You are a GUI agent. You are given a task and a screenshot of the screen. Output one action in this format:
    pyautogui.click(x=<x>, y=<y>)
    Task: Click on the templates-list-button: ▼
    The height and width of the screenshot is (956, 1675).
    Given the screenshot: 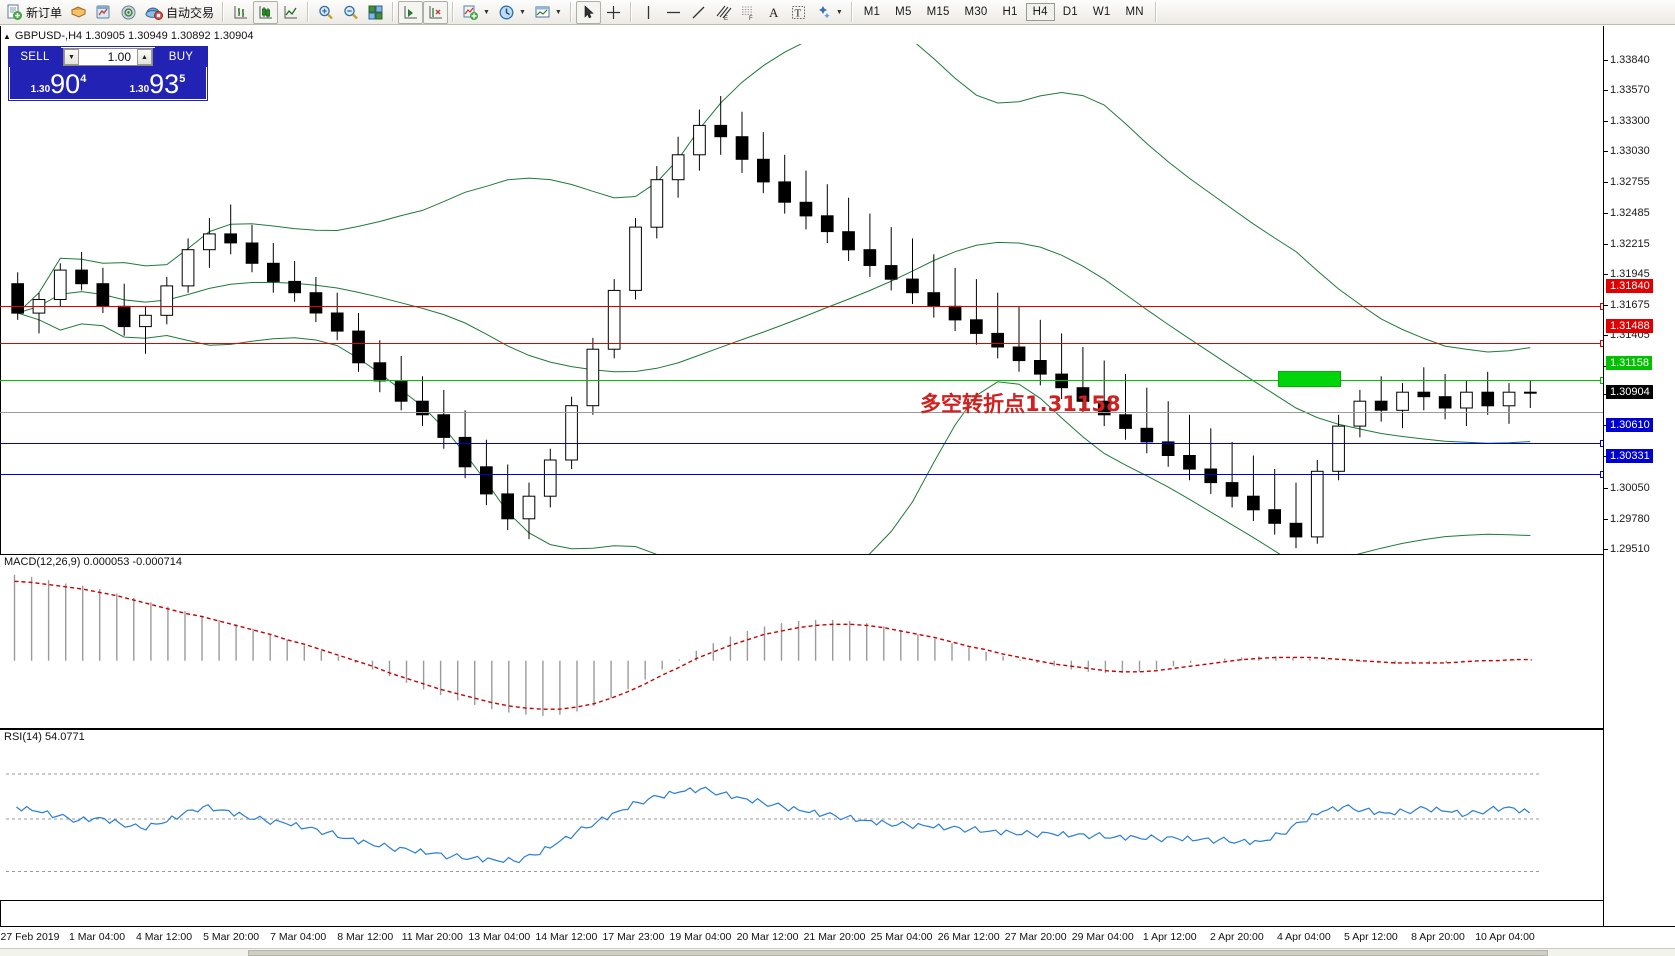 What is the action you would take?
    pyautogui.click(x=548, y=12)
    